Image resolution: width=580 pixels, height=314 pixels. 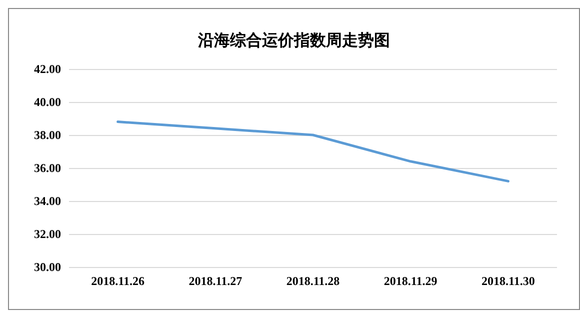 What do you see at coordinates (508, 281) in the screenshot?
I see `x-tick-label: 2018.11.30` at bounding box center [508, 281].